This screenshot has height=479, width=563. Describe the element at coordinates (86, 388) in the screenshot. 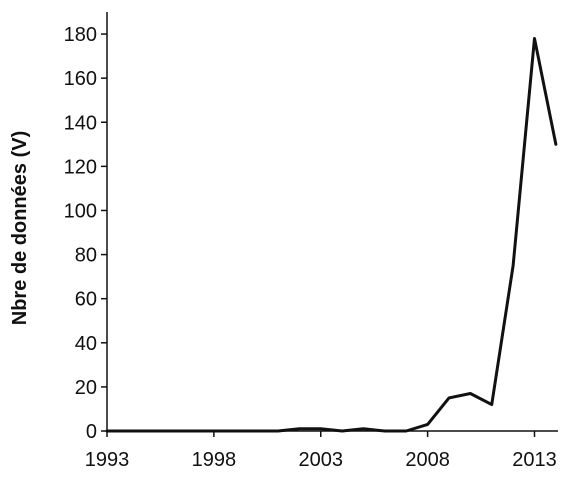

I see `y-tick-label: 20` at that location.